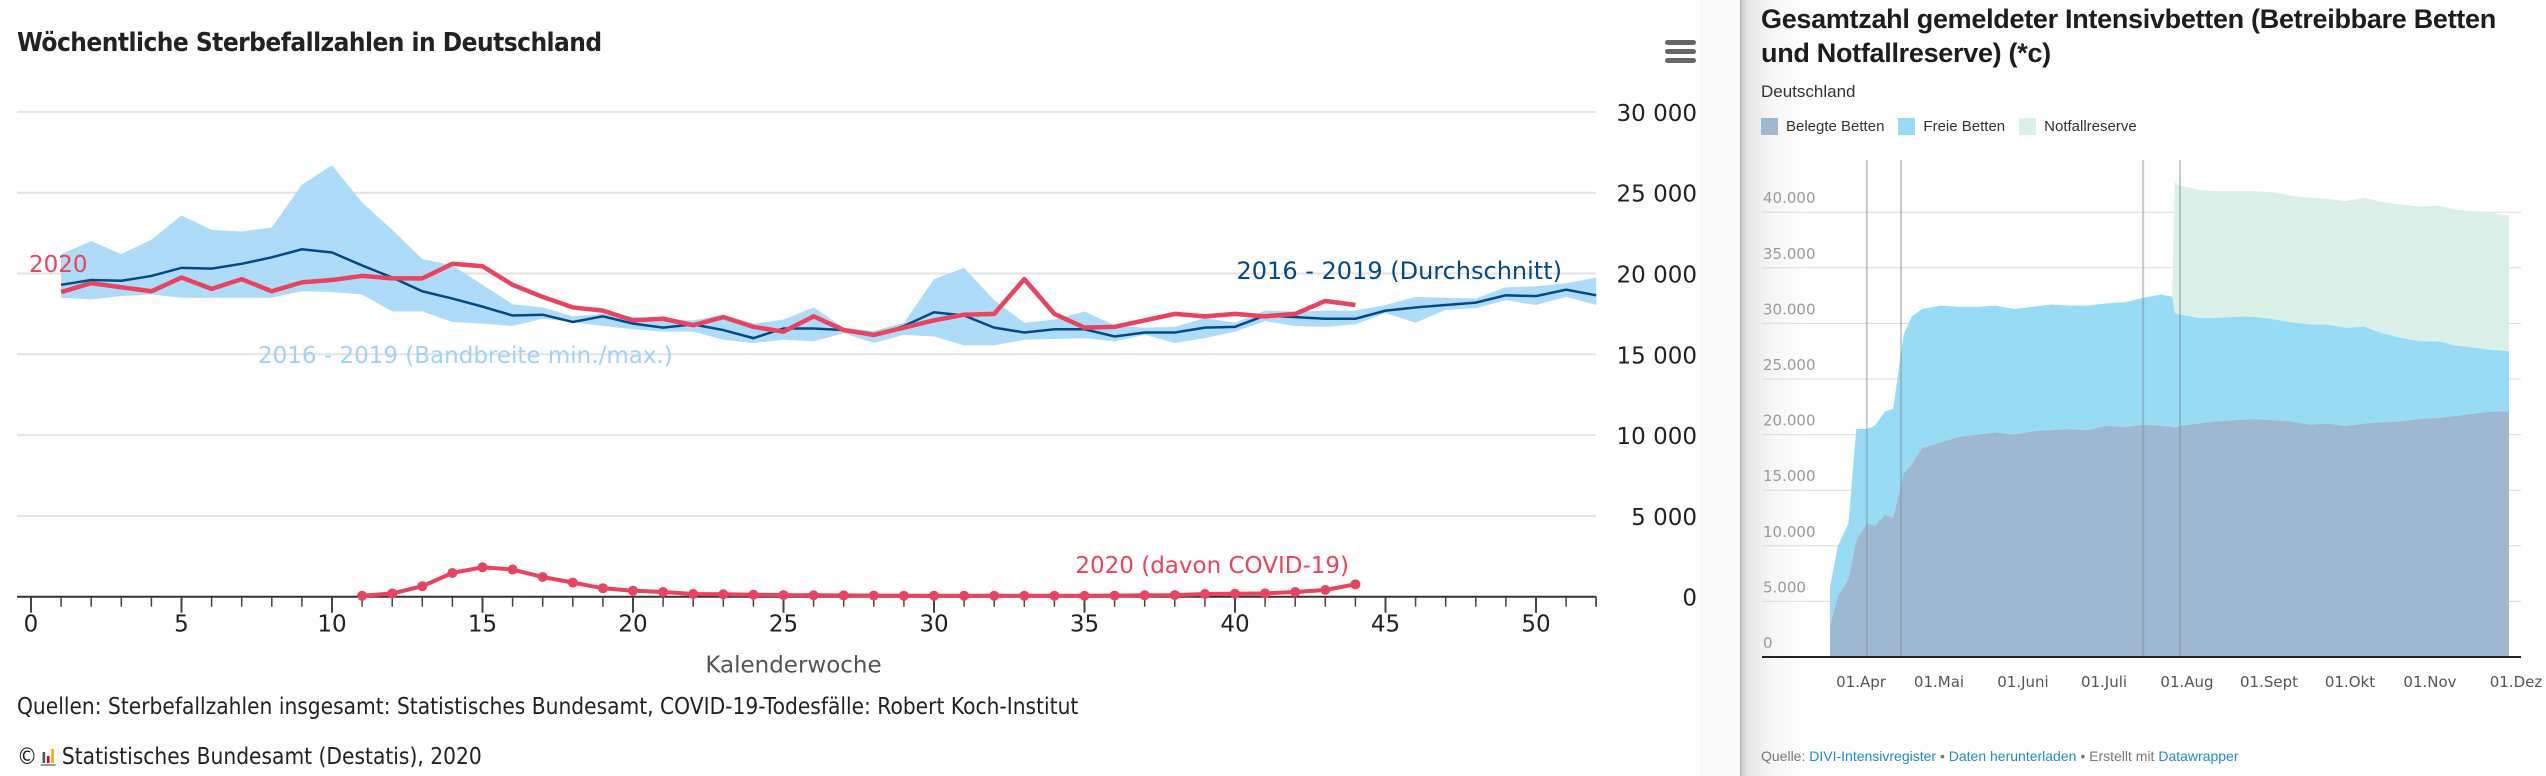  Describe the element at coordinates (482, 625) in the screenshot. I see `x-tick-label: 15` at that location.